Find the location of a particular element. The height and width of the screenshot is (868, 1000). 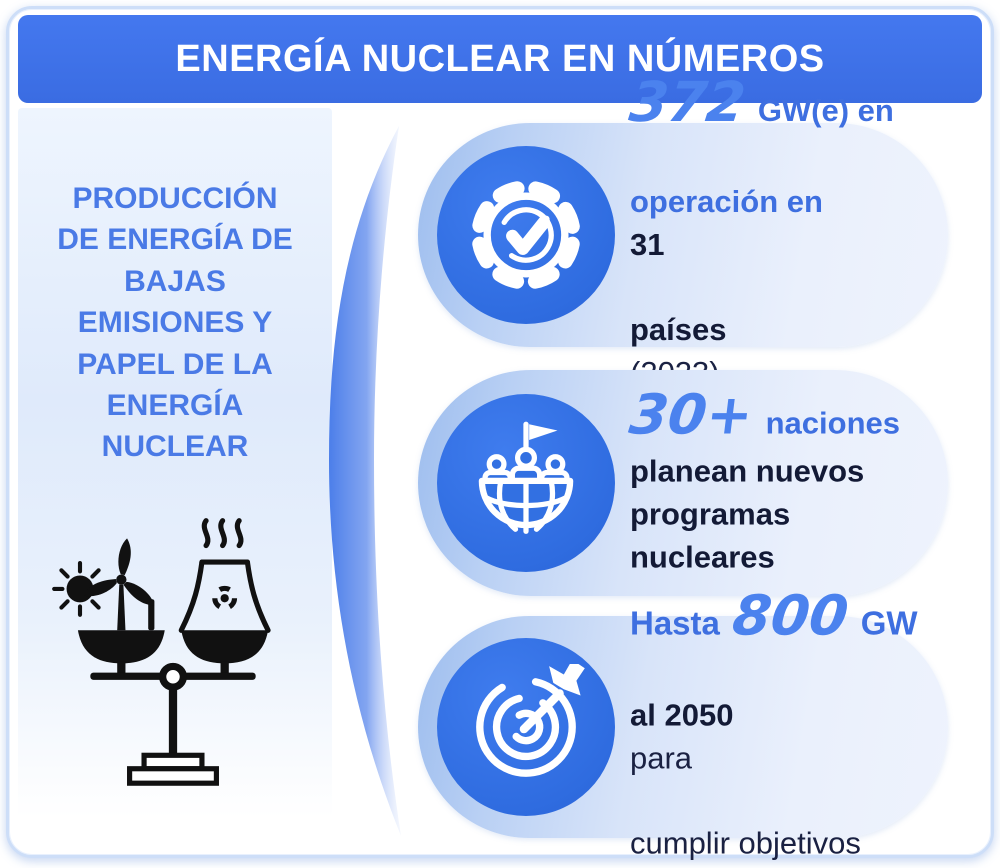

globe-people-flag-icon is located at coordinates (526, 483).